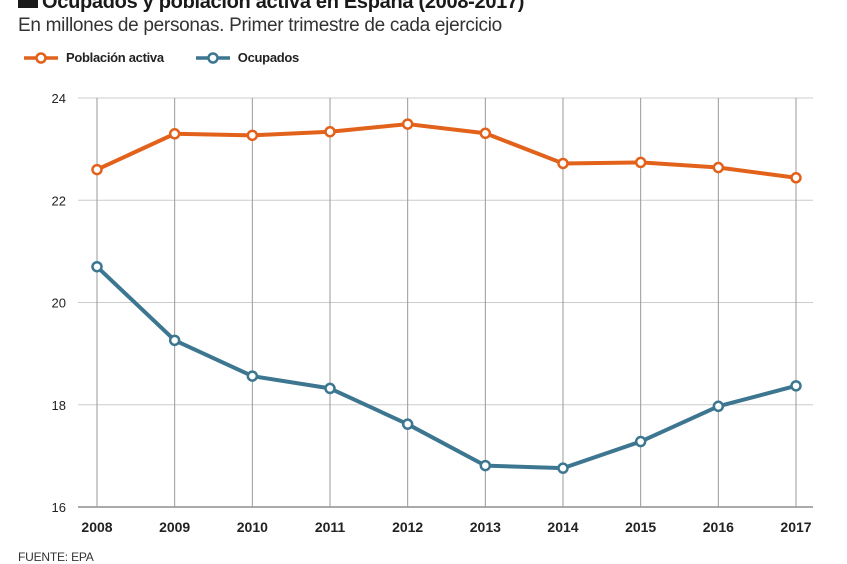 This screenshot has height=564, width=847. I want to click on x-tick-label: 2017, so click(795, 527).